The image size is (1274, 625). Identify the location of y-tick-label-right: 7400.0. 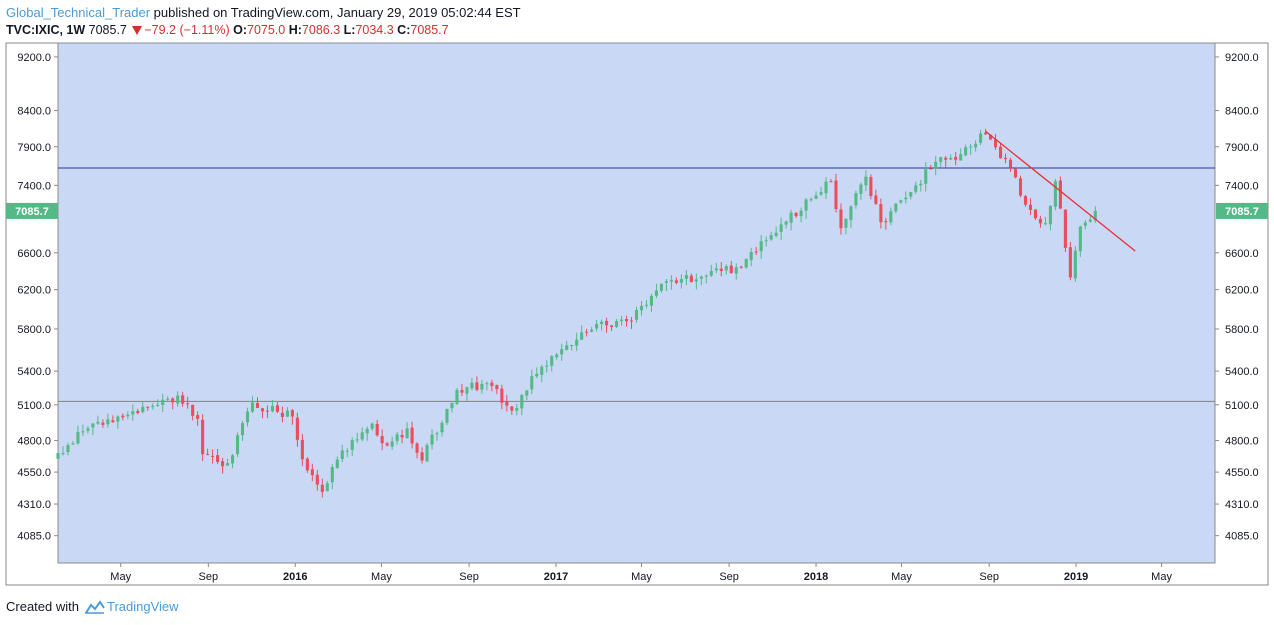
(1242, 186).